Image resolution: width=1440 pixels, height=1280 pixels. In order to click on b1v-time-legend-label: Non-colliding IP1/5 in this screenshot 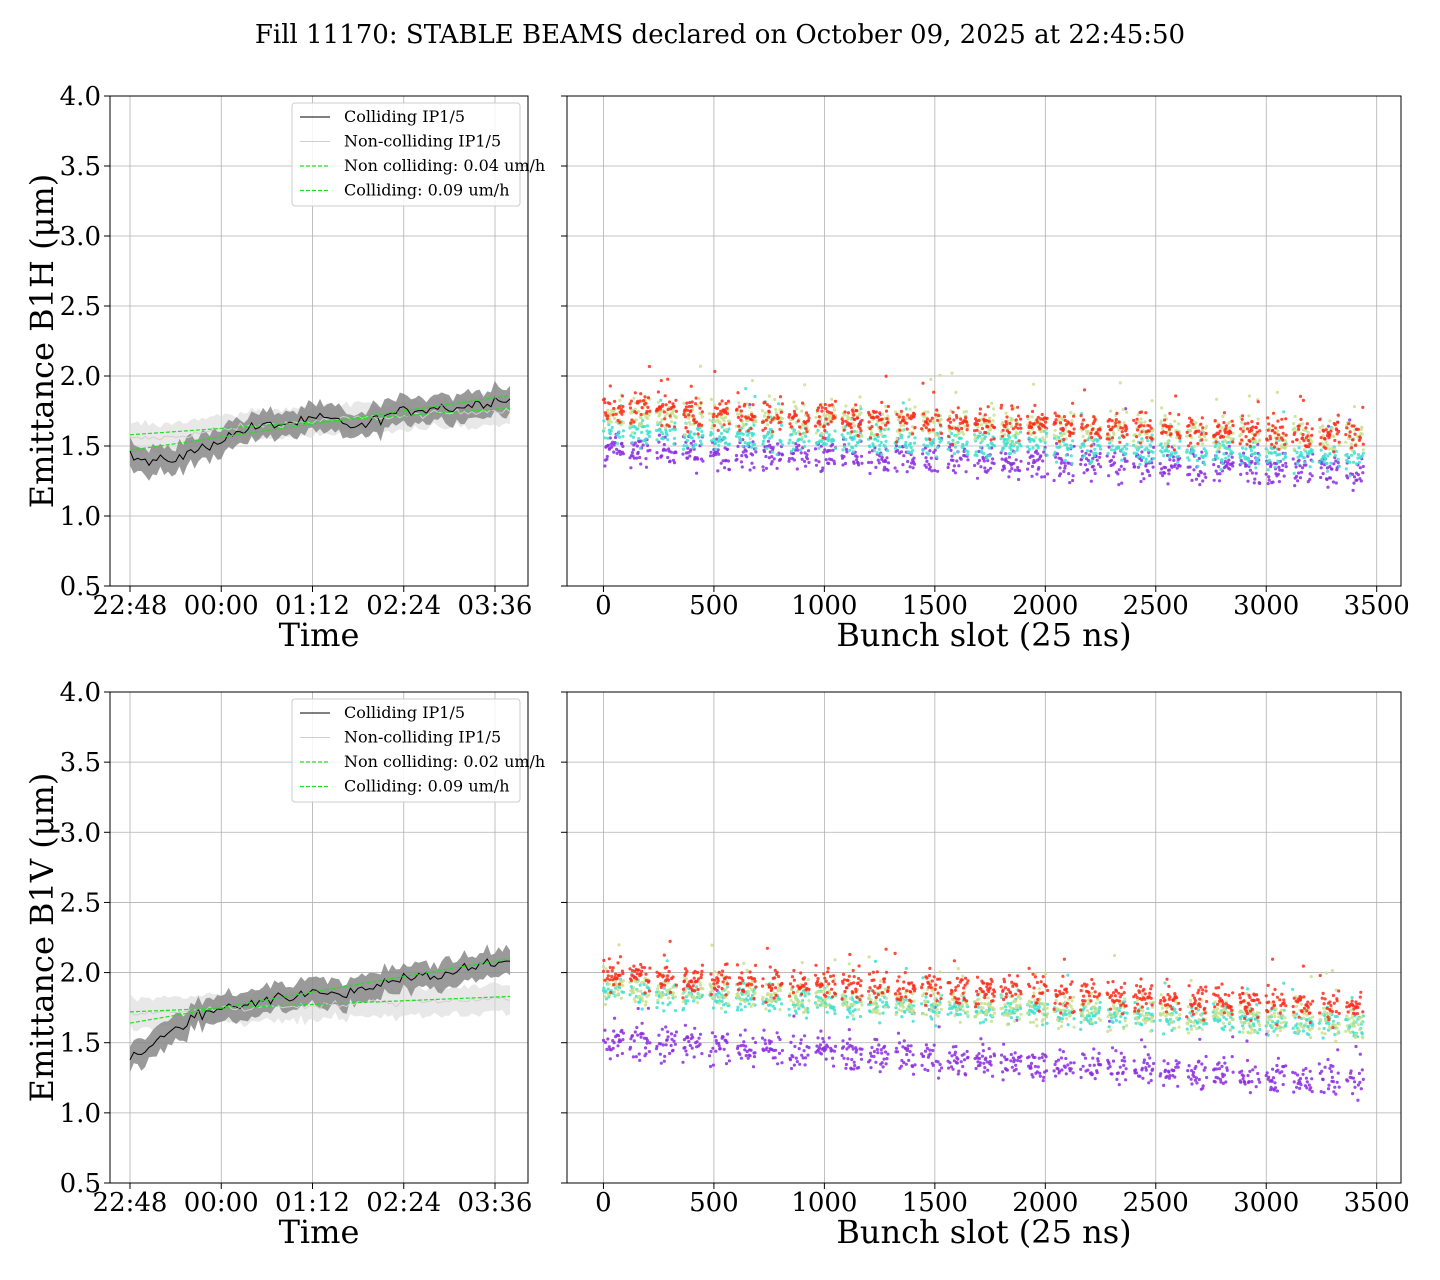, I will do `click(422, 737)`.